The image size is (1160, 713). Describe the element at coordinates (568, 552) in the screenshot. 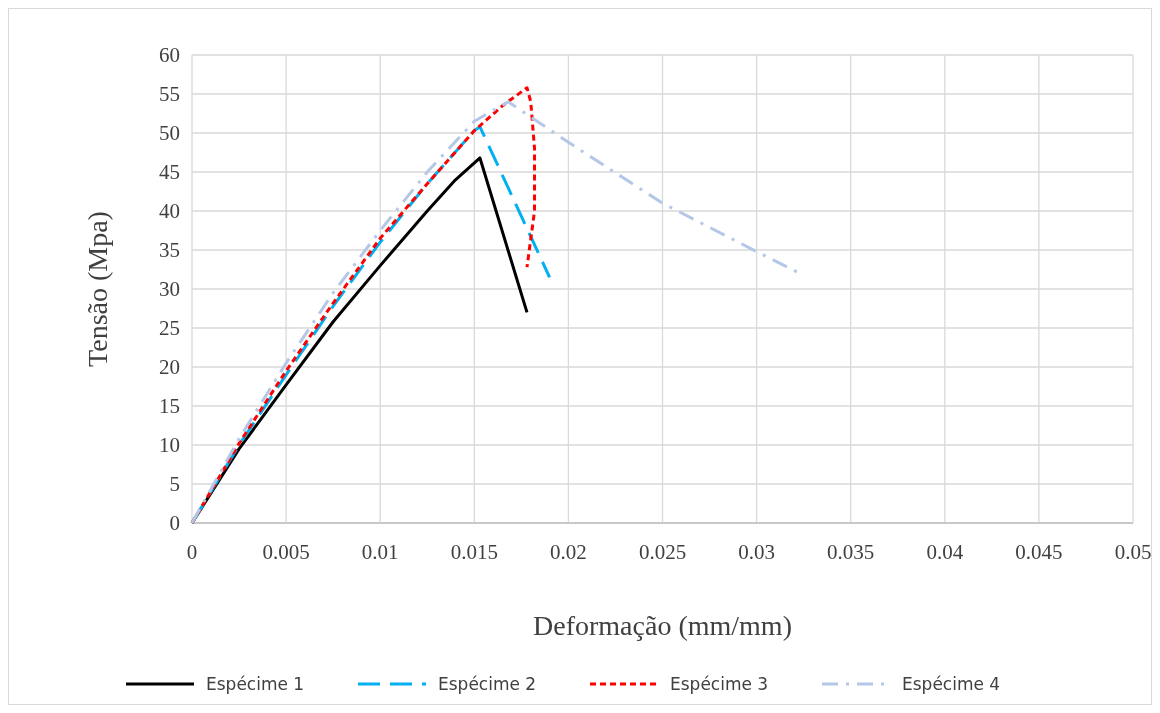

I see `x-tick-label: 0.02` at that location.